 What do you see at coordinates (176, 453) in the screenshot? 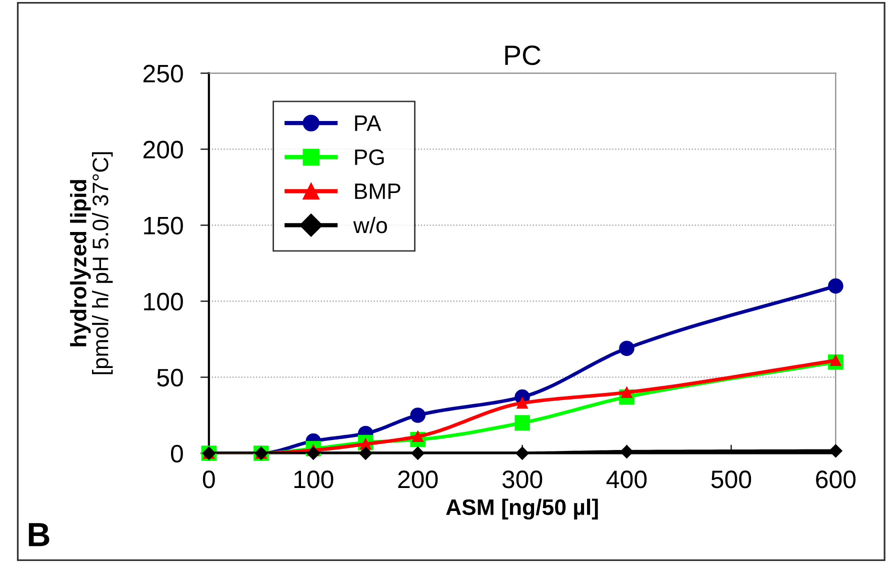
I see `y-tick-label: 0` at bounding box center [176, 453].